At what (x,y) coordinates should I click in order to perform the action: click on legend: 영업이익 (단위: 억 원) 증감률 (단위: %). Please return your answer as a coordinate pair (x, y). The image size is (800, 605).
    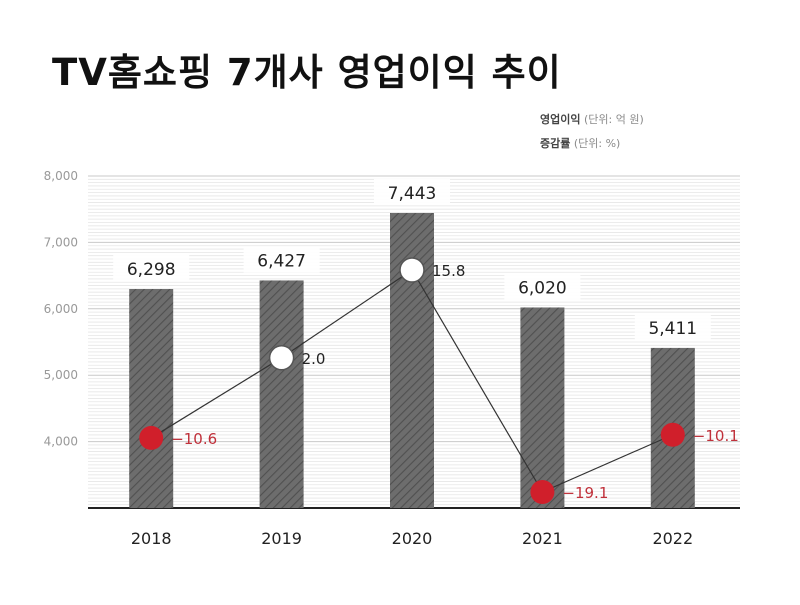
    Looking at the image, I should click on (592, 132).